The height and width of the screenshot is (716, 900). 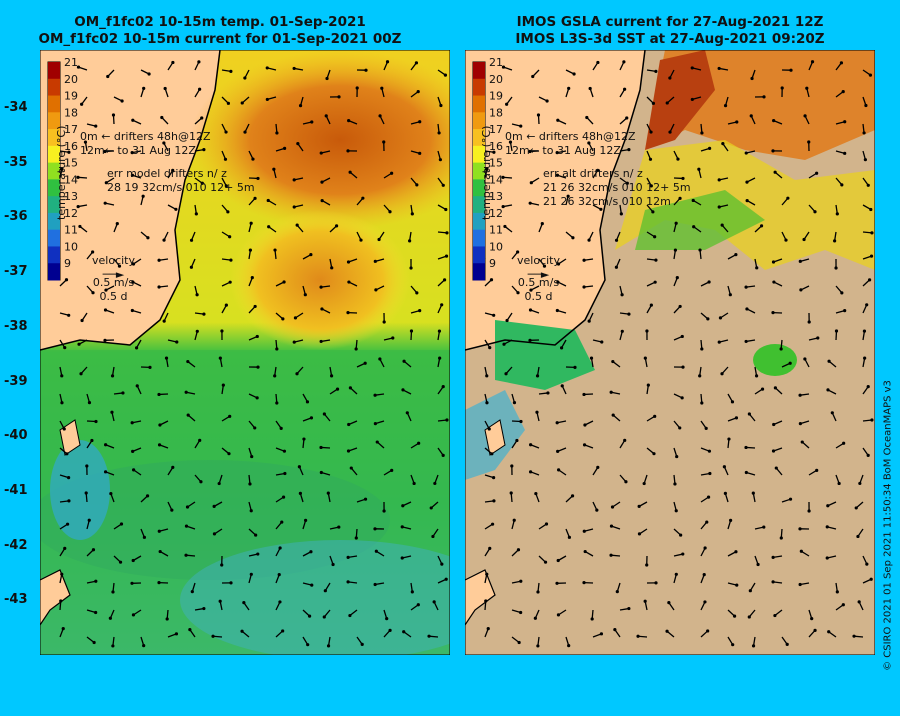 What do you see at coordinates (479, 254) in the screenshot?
I see `colorbar-swatch` at bounding box center [479, 254].